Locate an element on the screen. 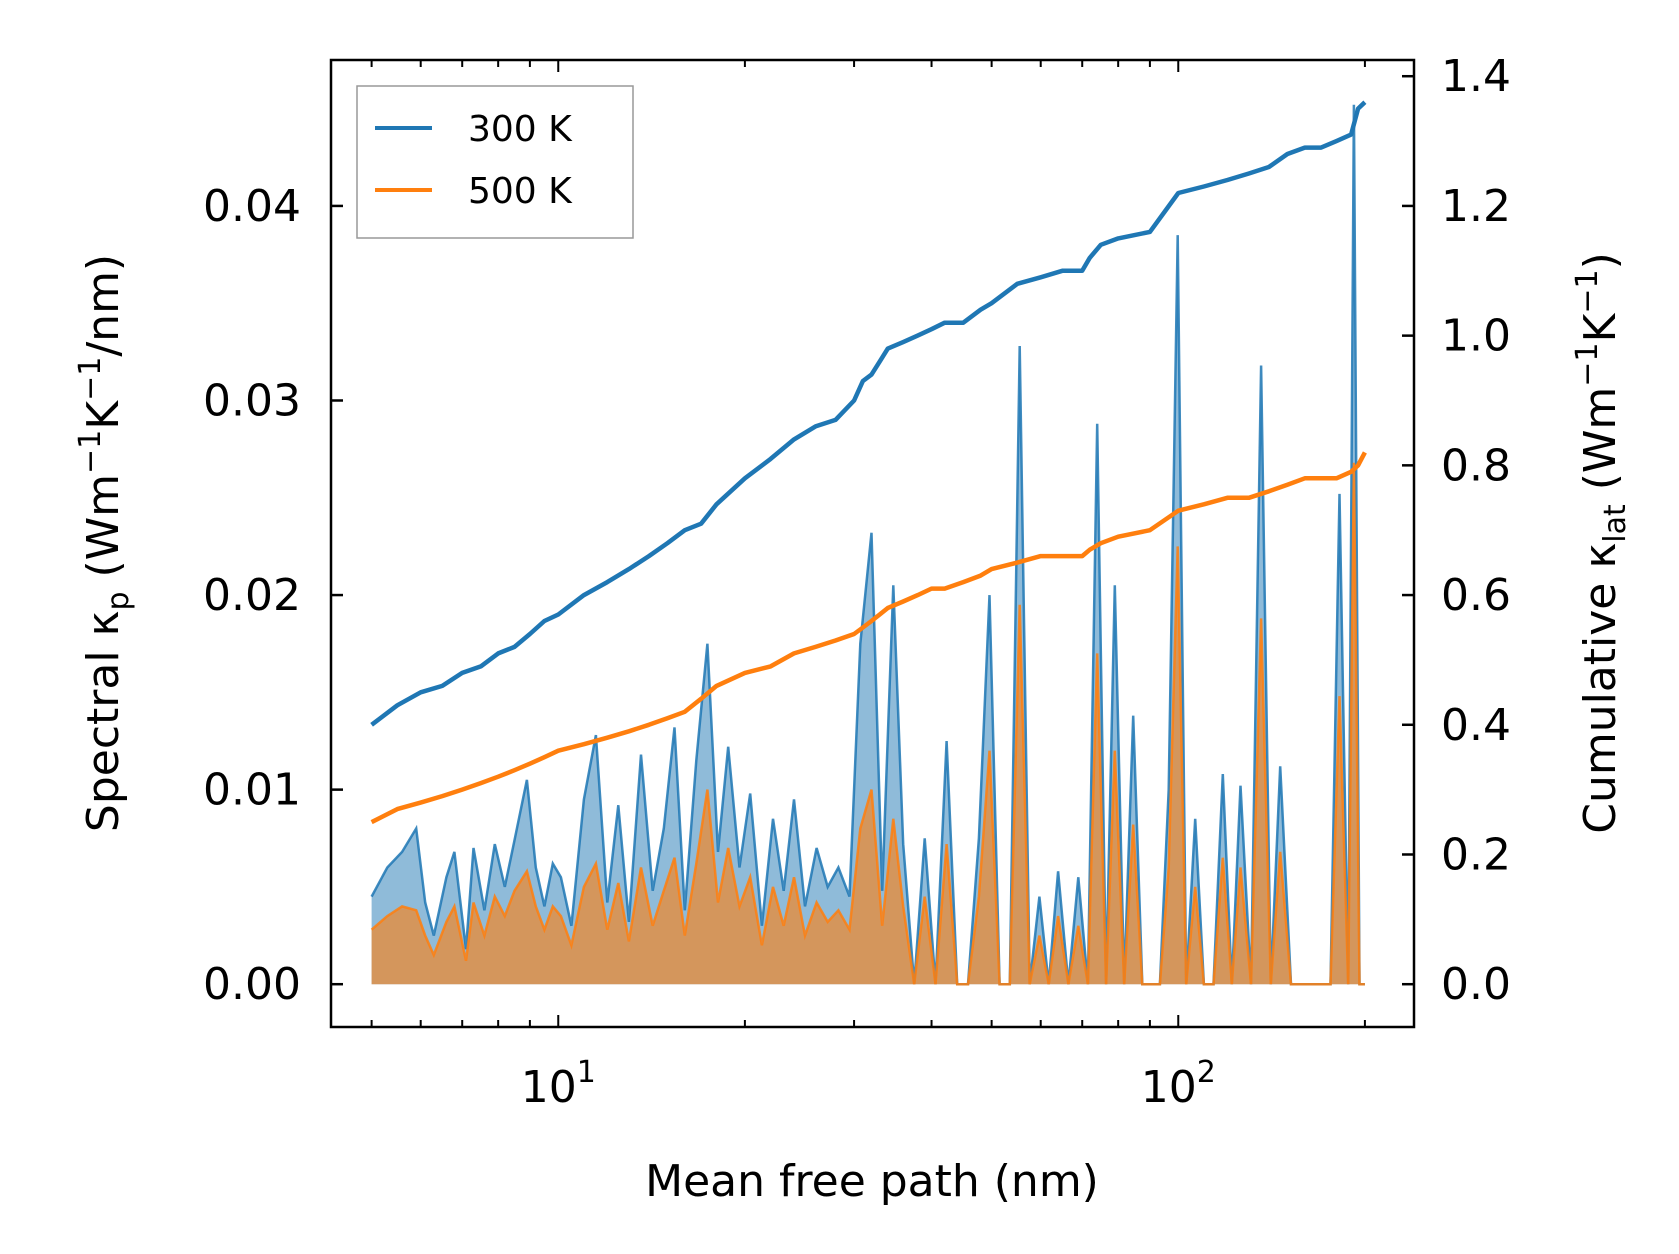 This screenshot has width=1679, height=1254. legend-label-300k: 300 K is located at coordinates (520, 129).